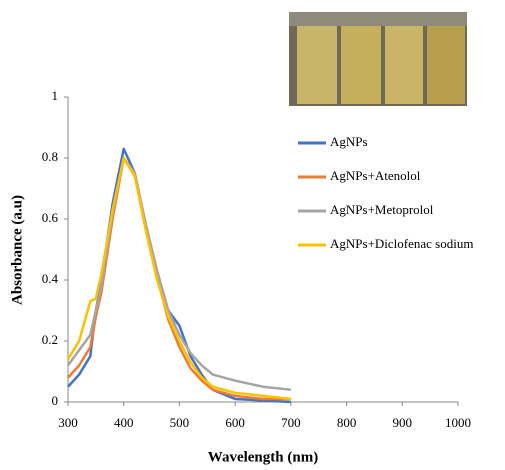 Image resolution: width=505 pixels, height=470 pixels. What do you see at coordinates (55, 95) in the screenshot?
I see `y-tick-label: 1` at bounding box center [55, 95].